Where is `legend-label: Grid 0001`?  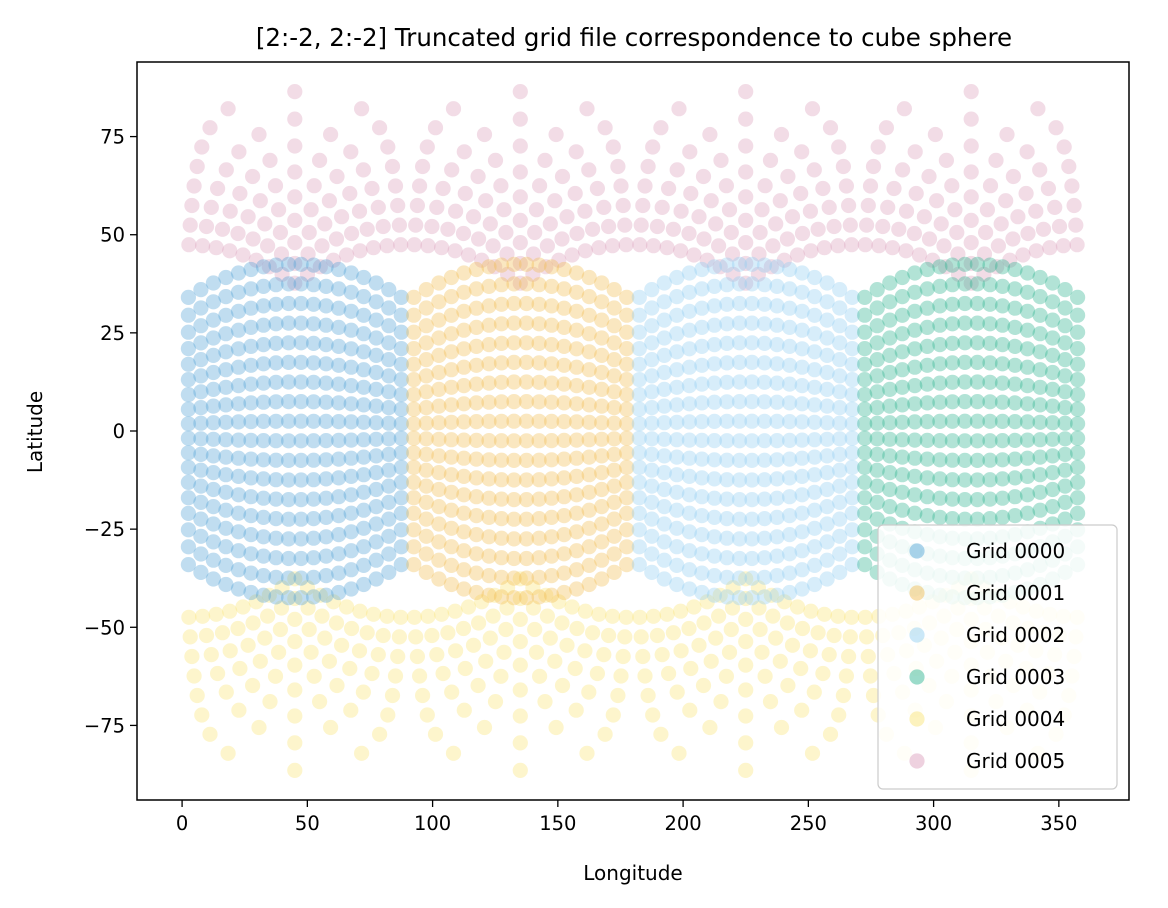 legend-label: Grid 0001 is located at coordinates (1015, 593).